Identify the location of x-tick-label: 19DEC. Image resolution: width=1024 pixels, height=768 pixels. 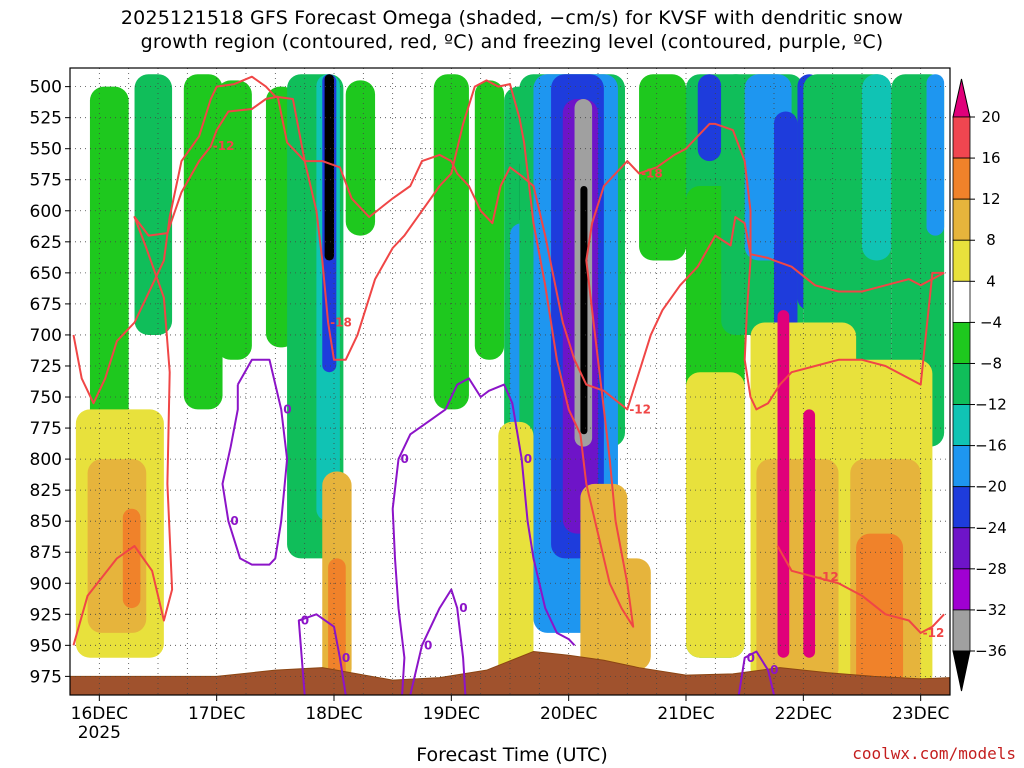
(451, 714).